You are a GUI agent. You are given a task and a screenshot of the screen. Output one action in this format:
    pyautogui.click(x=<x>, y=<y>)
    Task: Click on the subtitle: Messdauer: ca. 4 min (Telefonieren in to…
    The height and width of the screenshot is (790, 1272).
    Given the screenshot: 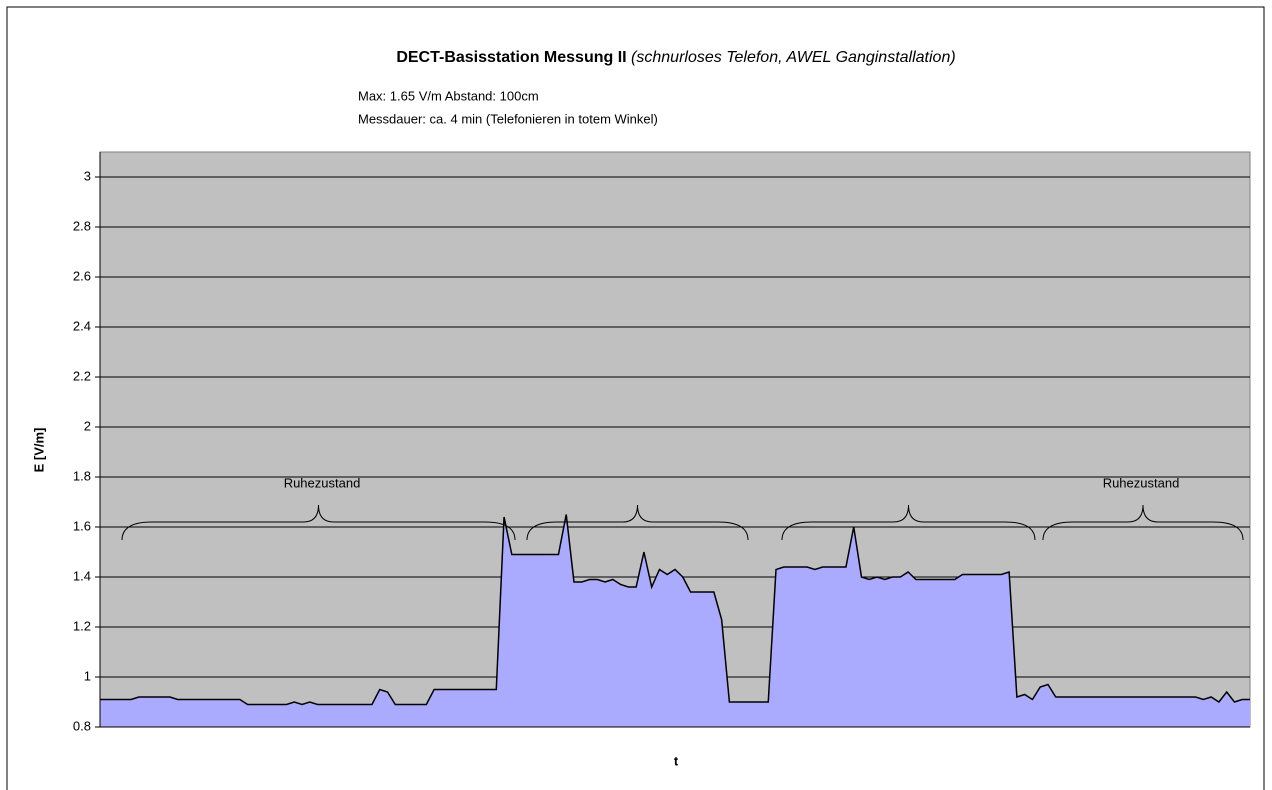 What is the action you would take?
    pyautogui.click(x=508, y=118)
    